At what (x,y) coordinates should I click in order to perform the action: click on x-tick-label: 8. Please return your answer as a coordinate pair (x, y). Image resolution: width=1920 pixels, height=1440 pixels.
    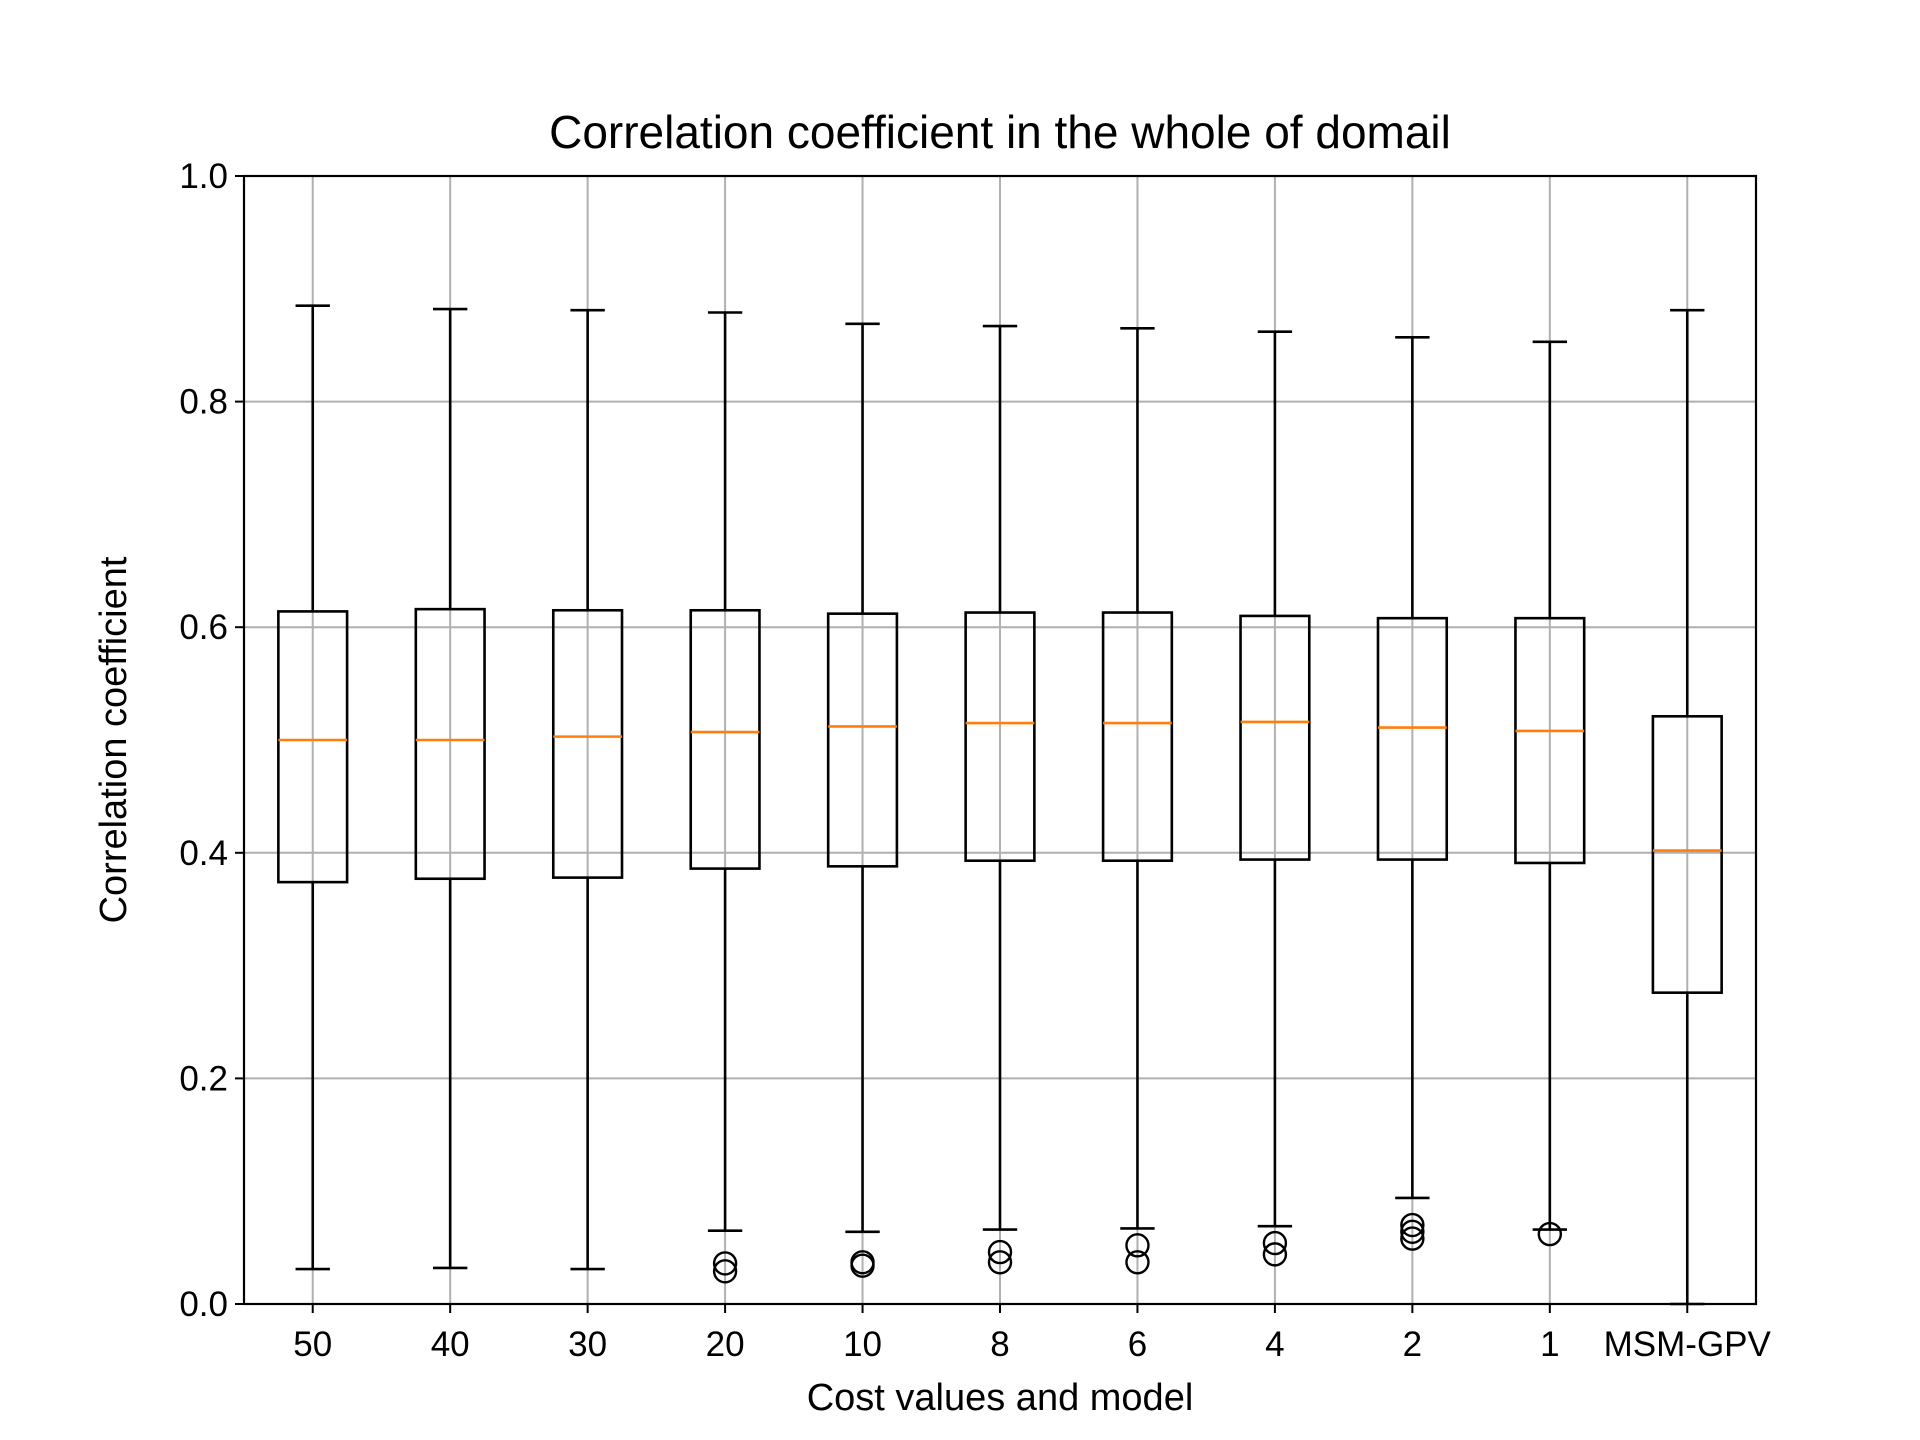
    Looking at the image, I should click on (999, 1344).